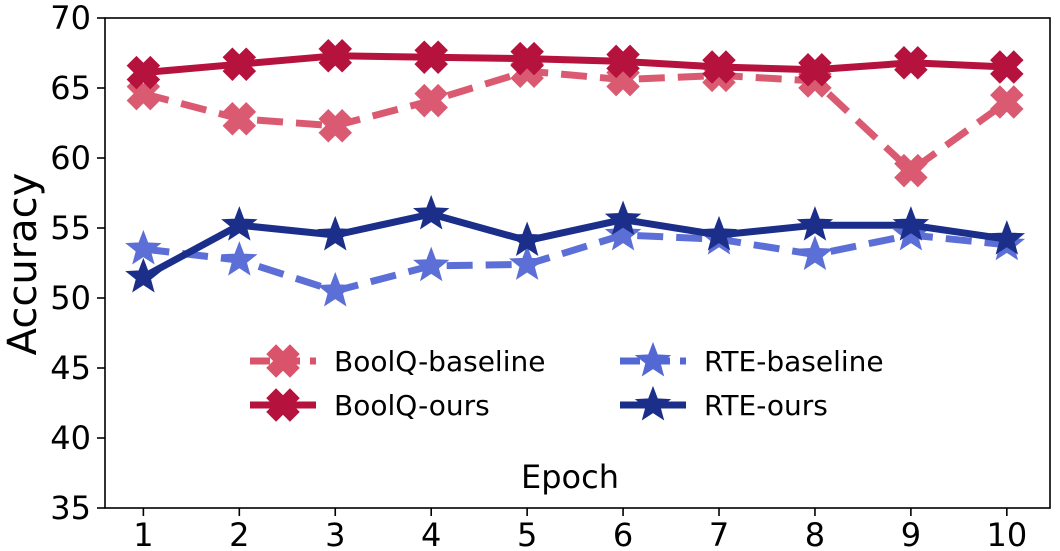 This screenshot has height=551, width=1060. I want to click on y-tick-label: 60, so click(70, 158).